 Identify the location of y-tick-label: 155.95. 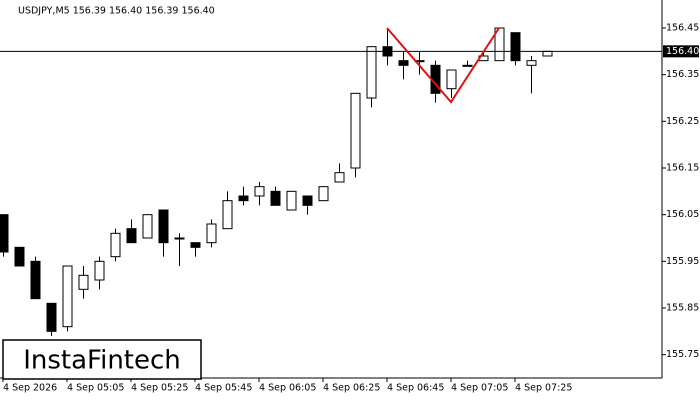
(682, 261).